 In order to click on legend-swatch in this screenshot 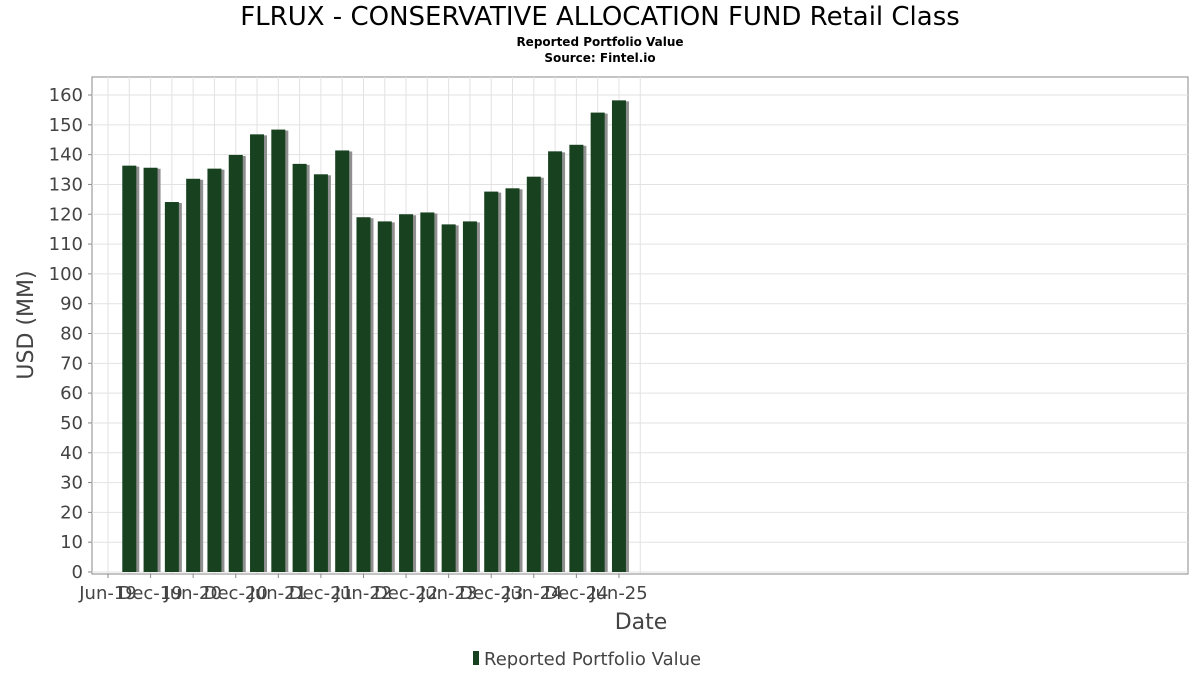, I will do `click(476, 658)`.